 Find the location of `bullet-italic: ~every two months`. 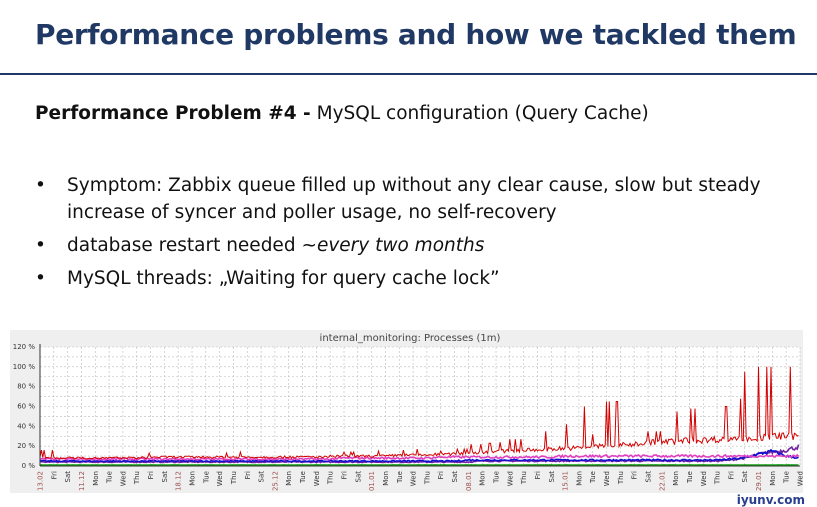

bullet-italic: ~every two months is located at coordinates (393, 245).